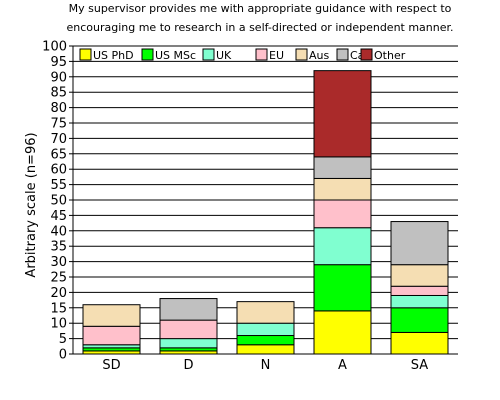 The height and width of the screenshot is (400, 500). What do you see at coordinates (58, 278) in the screenshot?
I see `y-tick-label: 25` at bounding box center [58, 278].